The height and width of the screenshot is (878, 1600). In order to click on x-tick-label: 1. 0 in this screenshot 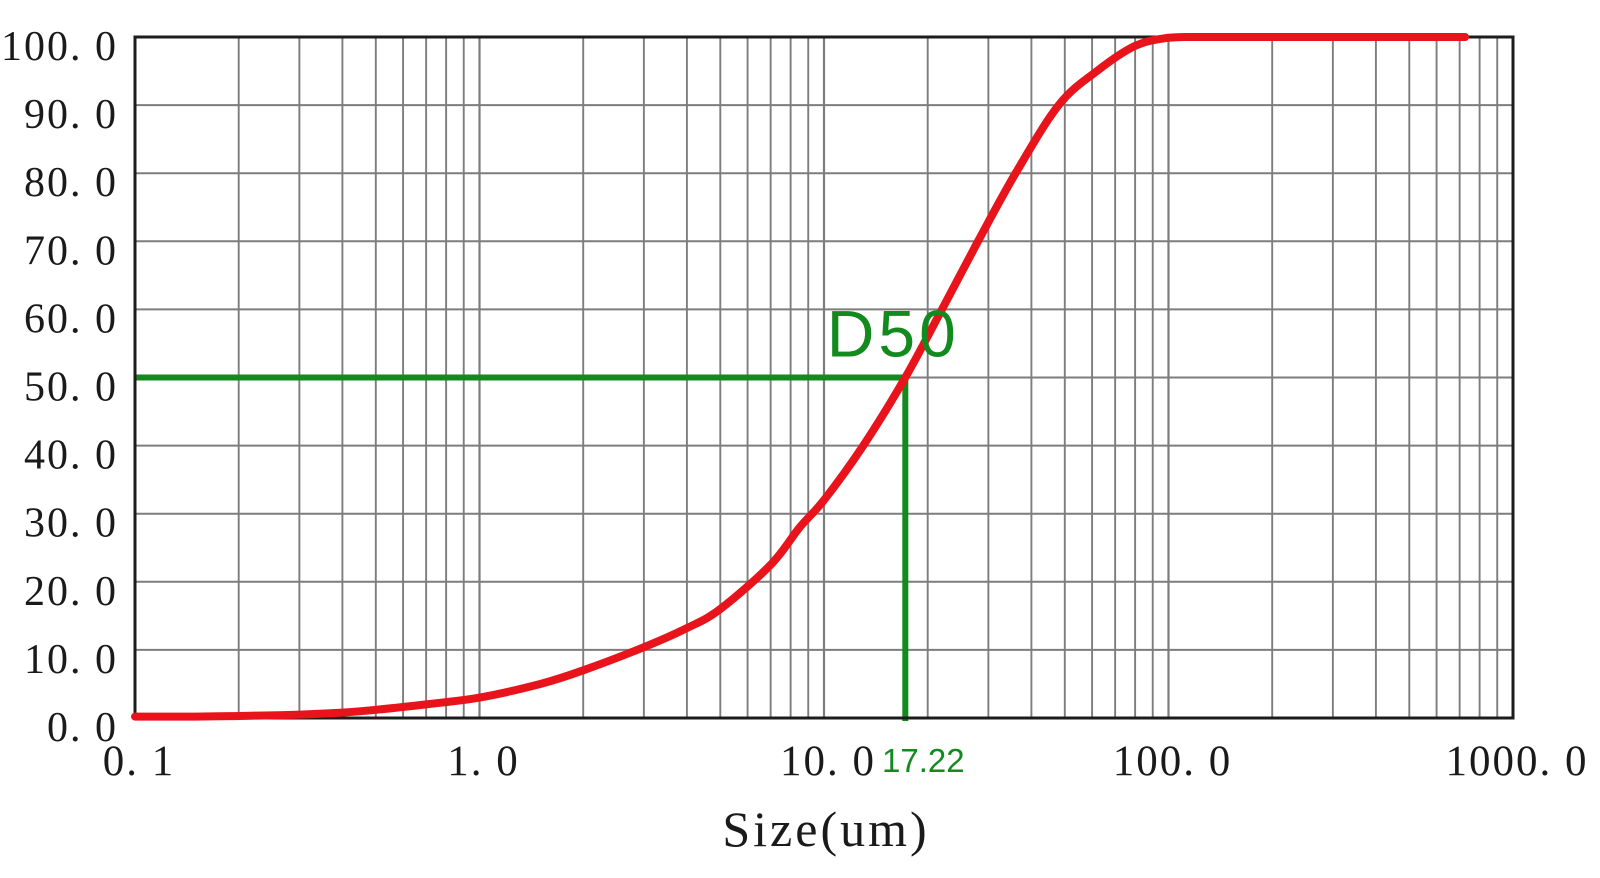, I will do `click(483, 761)`.